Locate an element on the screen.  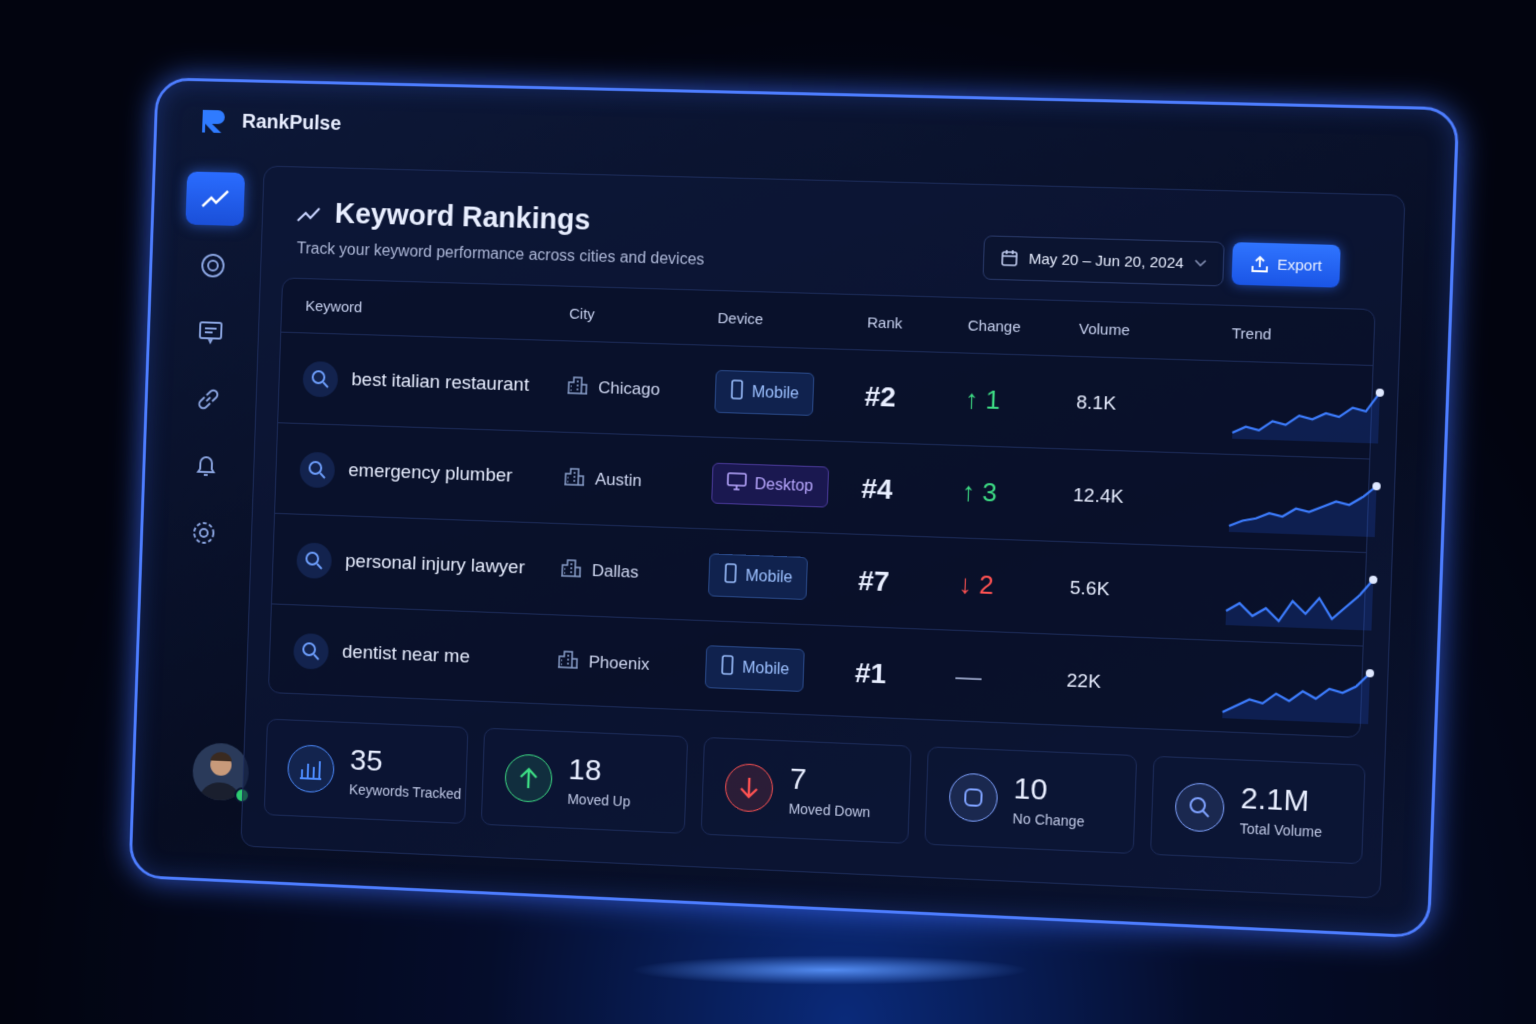
logo: RankPulse is located at coordinates (270, 122).